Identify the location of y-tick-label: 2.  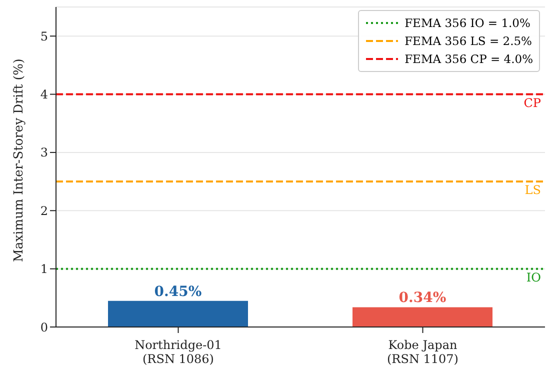
(44, 211).